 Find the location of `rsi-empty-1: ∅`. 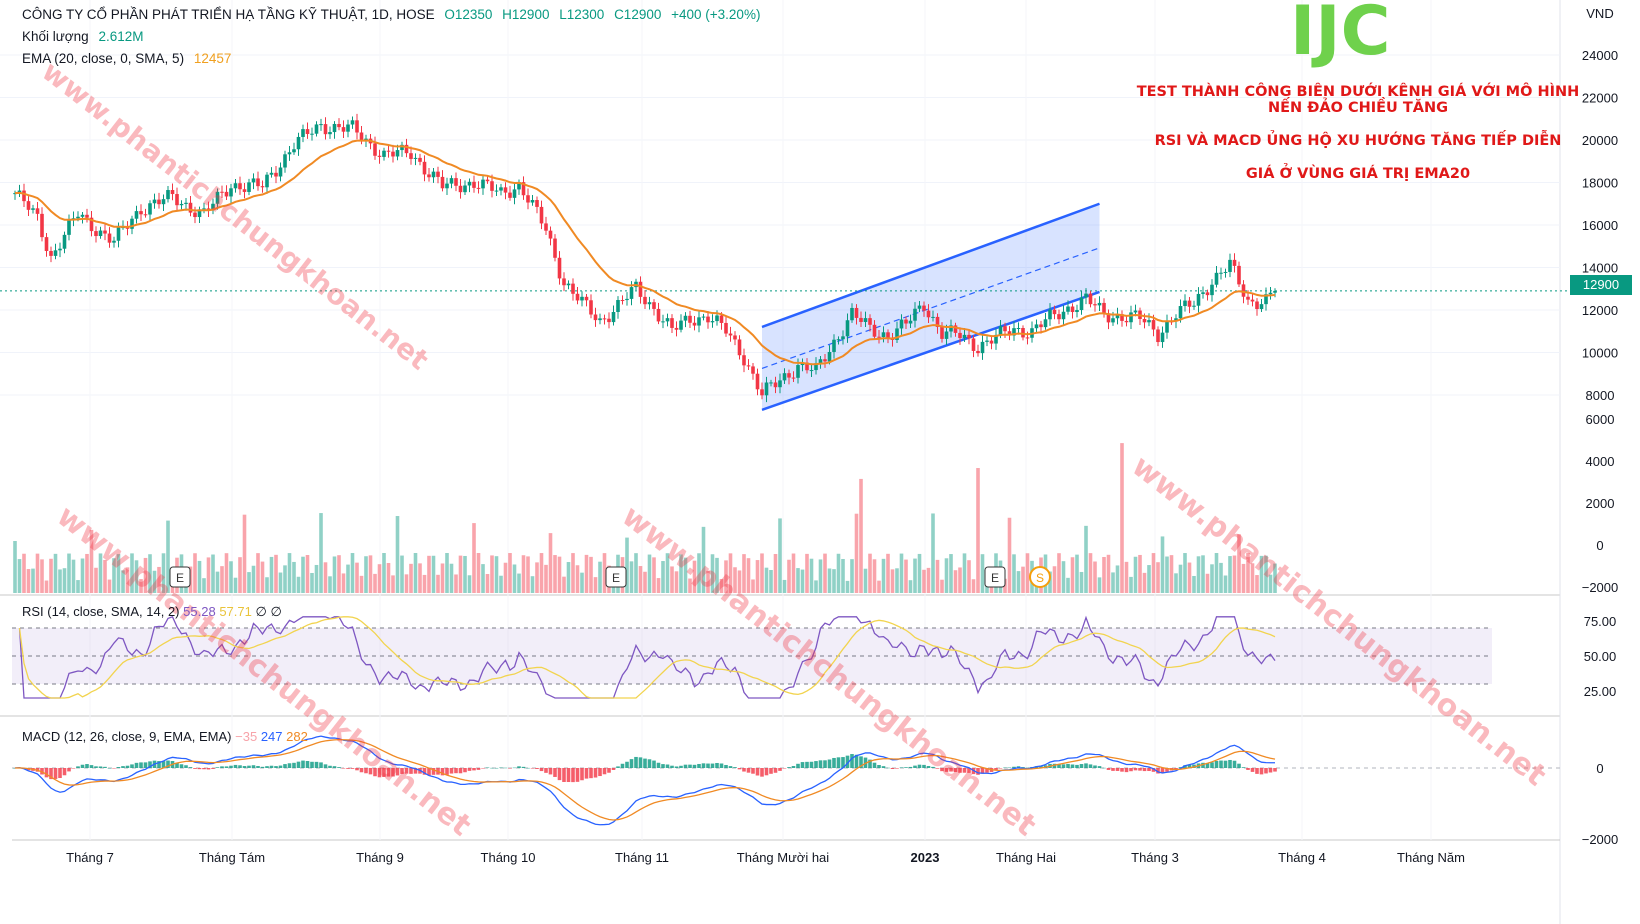

rsi-empty-1: ∅ is located at coordinates (261, 611).